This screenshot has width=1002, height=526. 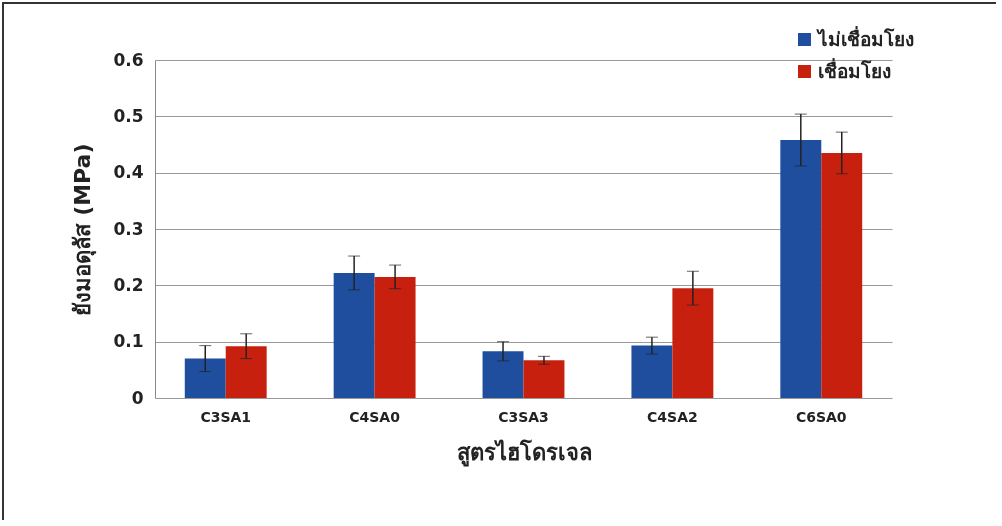 What do you see at coordinates (128, 284) in the screenshot?
I see `y-tick-label: 0.2` at bounding box center [128, 284].